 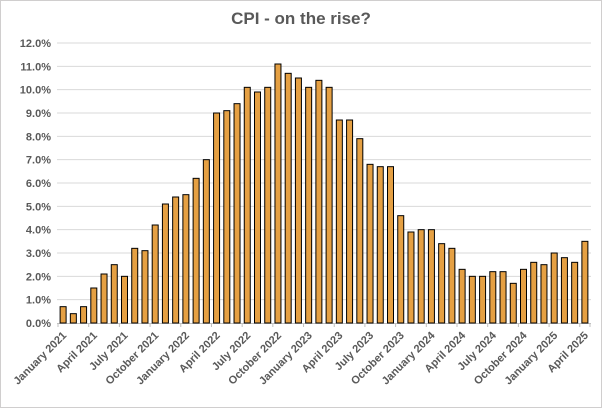 I want to click on y-tick-label: 10.0%, so click(x=35, y=91).